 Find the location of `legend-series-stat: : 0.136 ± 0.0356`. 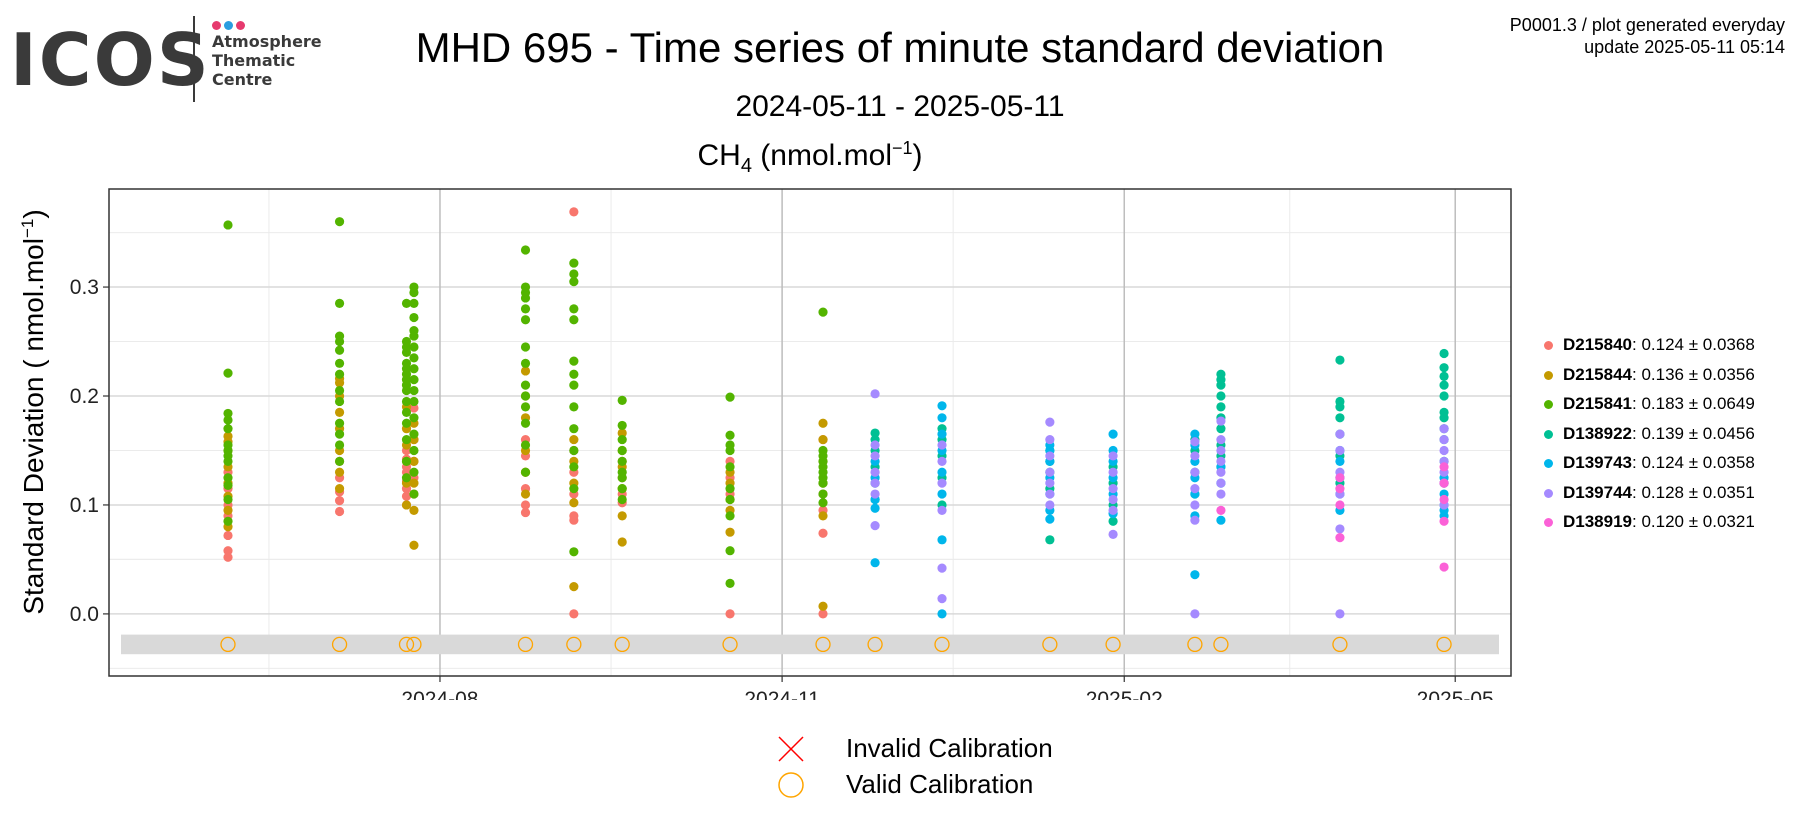

legend-series-stat: : 0.136 ± 0.0356 is located at coordinates (1693, 374).